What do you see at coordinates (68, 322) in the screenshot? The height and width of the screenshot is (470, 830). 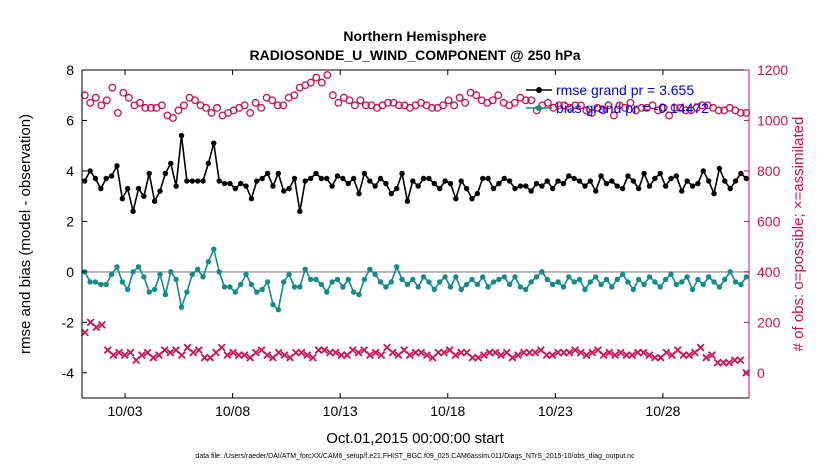 I see `y-tick-label: -2` at bounding box center [68, 322].